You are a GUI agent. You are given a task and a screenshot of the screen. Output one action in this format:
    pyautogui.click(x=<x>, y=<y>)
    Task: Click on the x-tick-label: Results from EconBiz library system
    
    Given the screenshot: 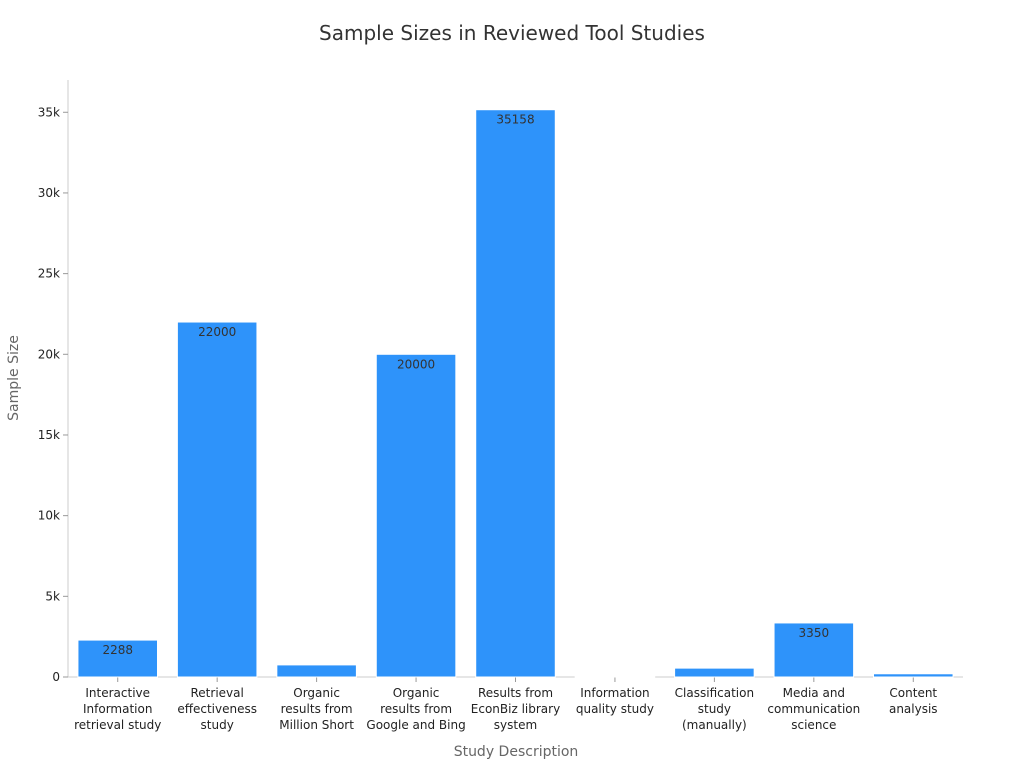 What is the action you would take?
    pyautogui.click(x=515, y=709)
    